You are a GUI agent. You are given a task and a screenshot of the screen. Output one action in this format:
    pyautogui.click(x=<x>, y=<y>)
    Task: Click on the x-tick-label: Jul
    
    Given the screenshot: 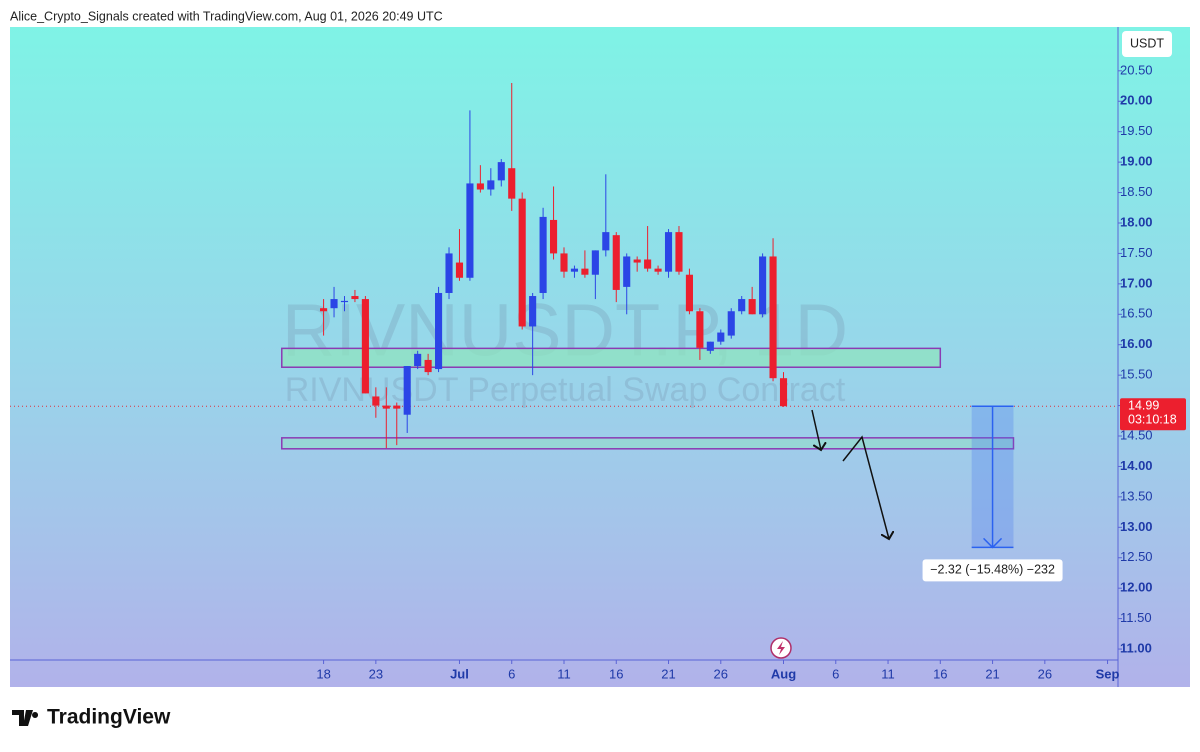 What is the action you would take?
    pyautogui.click(x=459, y=673)
    